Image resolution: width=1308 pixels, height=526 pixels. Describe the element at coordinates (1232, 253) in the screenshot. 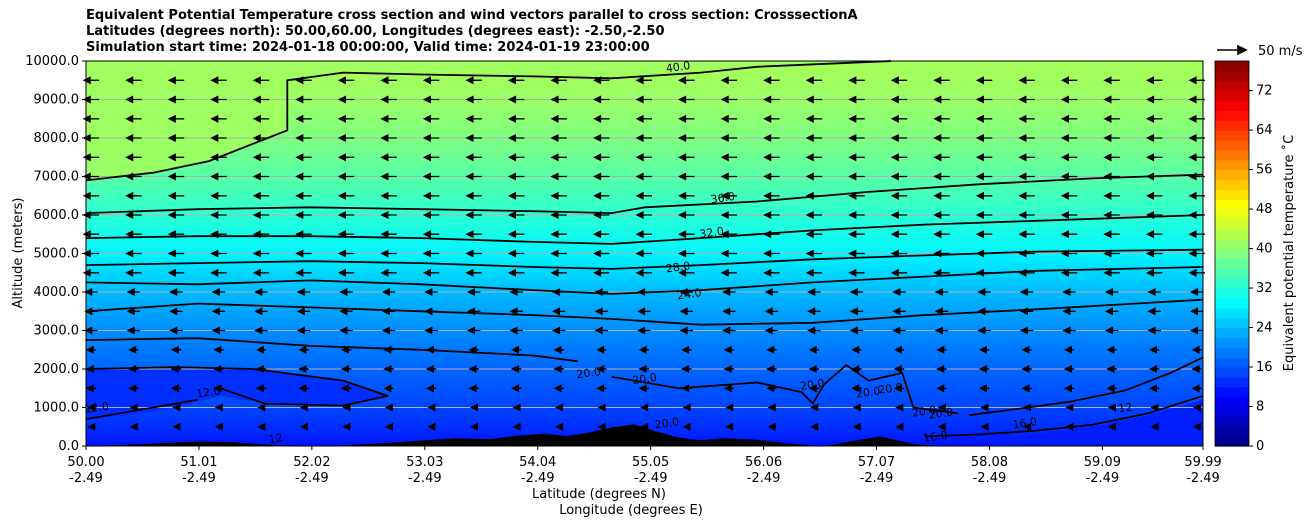

I see `colorbar-frame` at that location.